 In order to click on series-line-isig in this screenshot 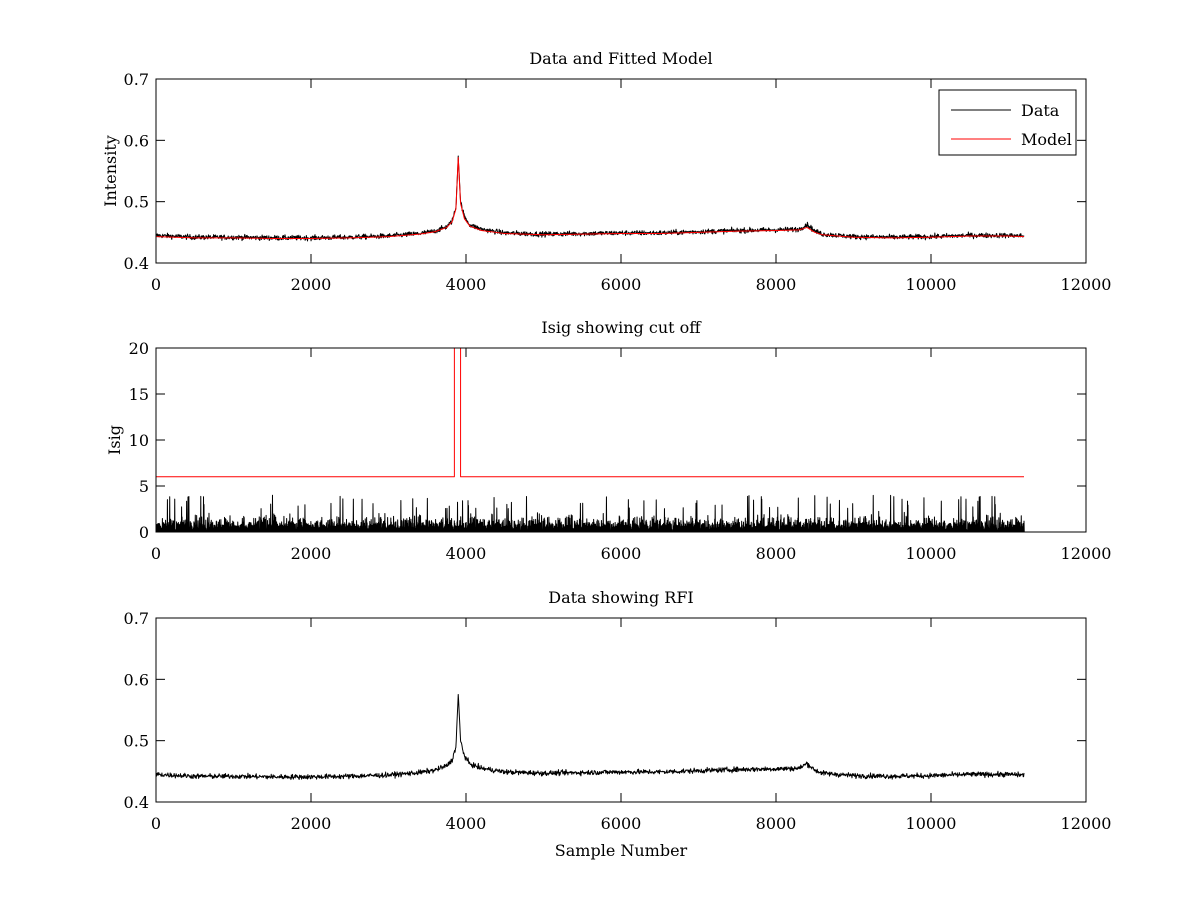, I will do `click(590, 513)`.